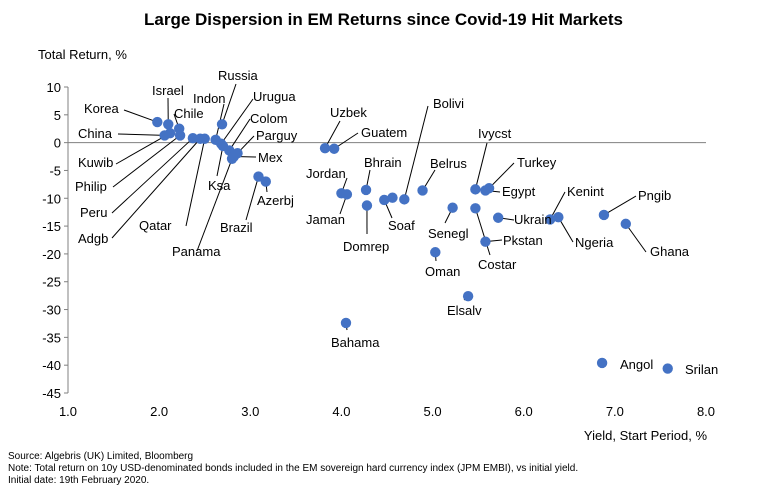  I want to click on label-jaman: Jaman, so click(325, 219).